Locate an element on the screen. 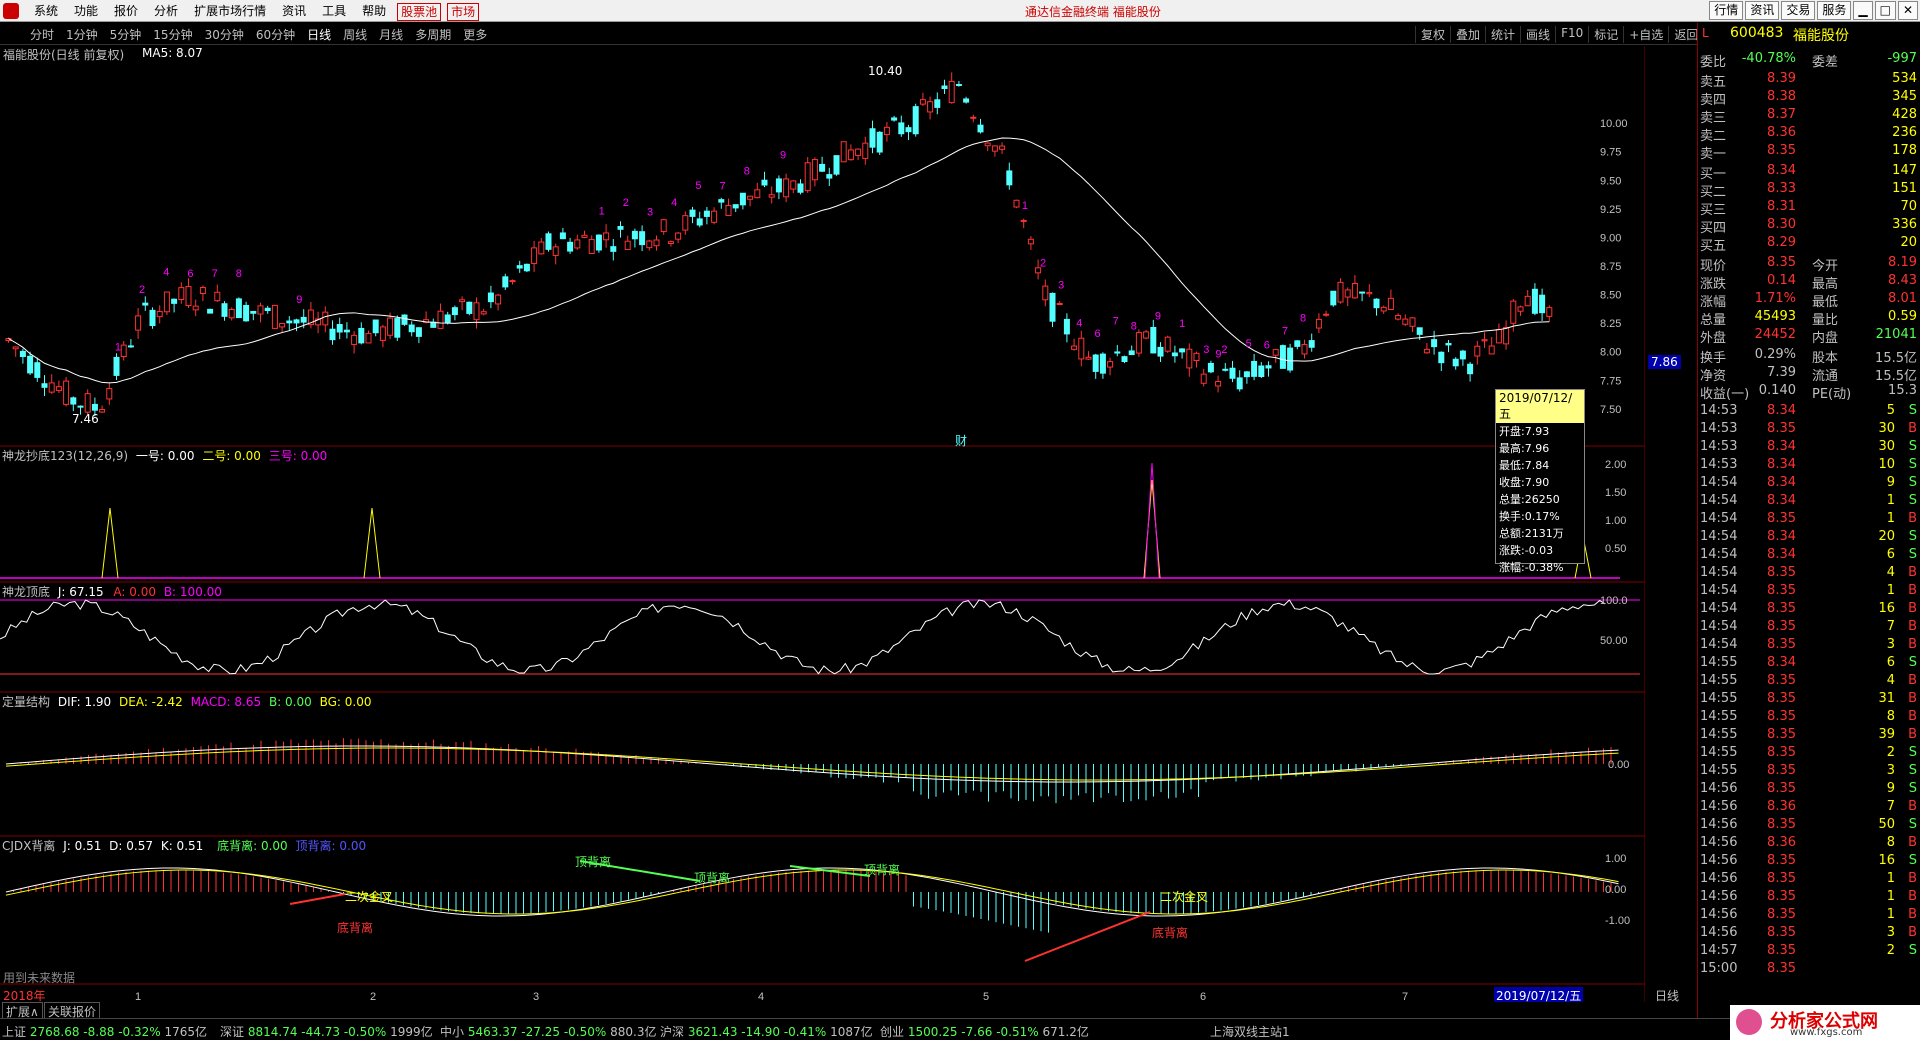 This screenshot has height=1040, width=1920. menu-help: 帮助 is located at coordinates (374, 11).